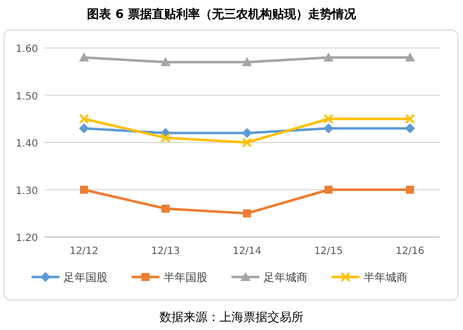  Describe the element at coordinates (27, 96) in the screenshot. I see `y-tick-label: 1.50` at that location.